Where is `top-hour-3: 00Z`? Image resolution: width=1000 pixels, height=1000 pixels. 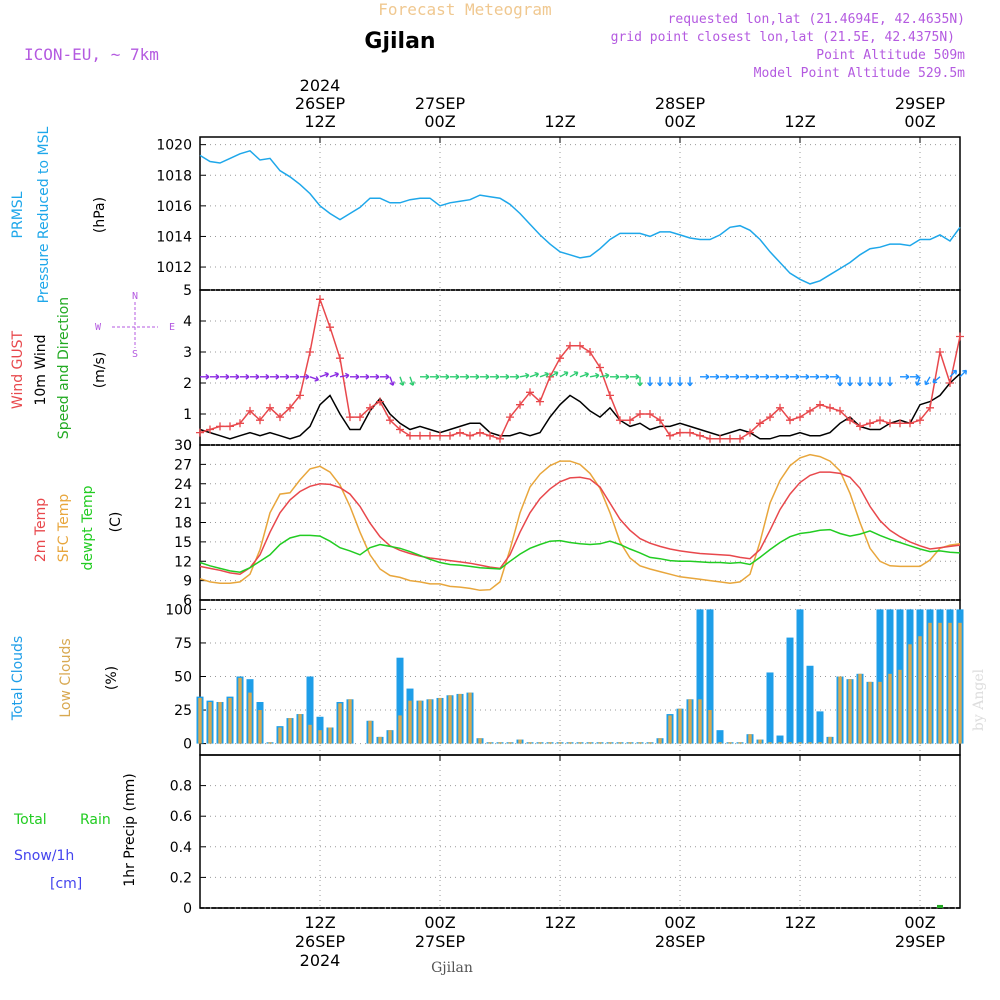
top-hour-3: 00Z is located at coordinates (679, 121).